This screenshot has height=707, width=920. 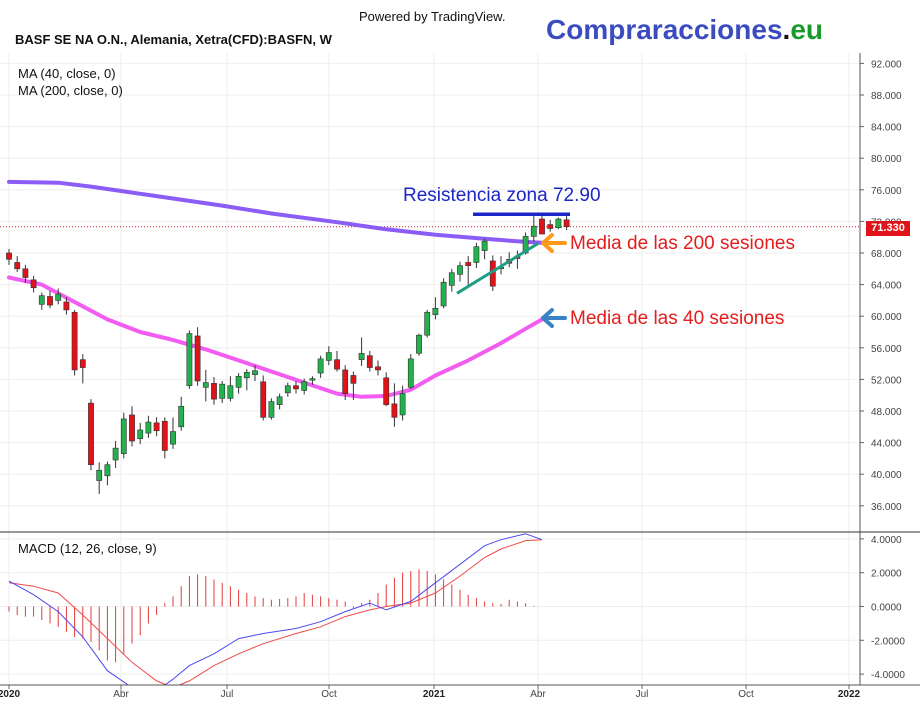 What do you see at coordinates (888, 675) in the screenshot?
I see `macd-y-tick-label: -4.0000` at bounding box center [888, 675].